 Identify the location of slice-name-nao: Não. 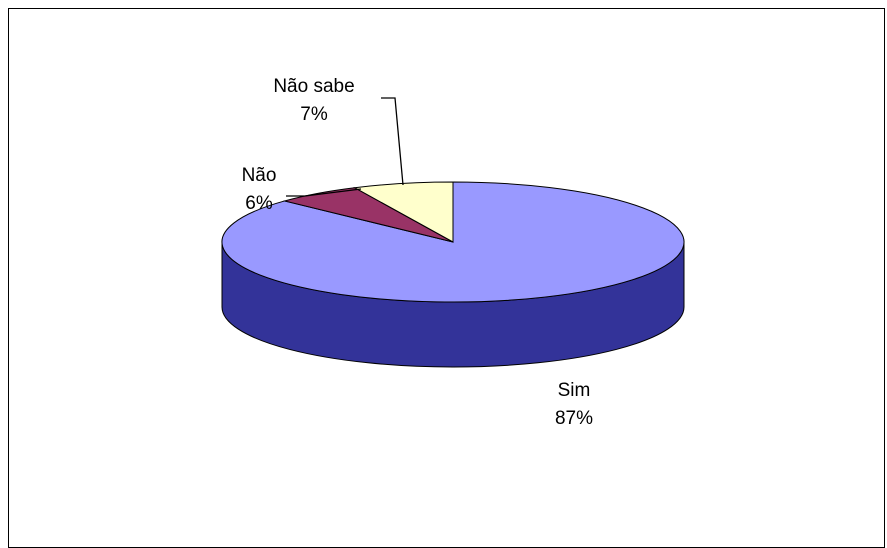
(259, 175).